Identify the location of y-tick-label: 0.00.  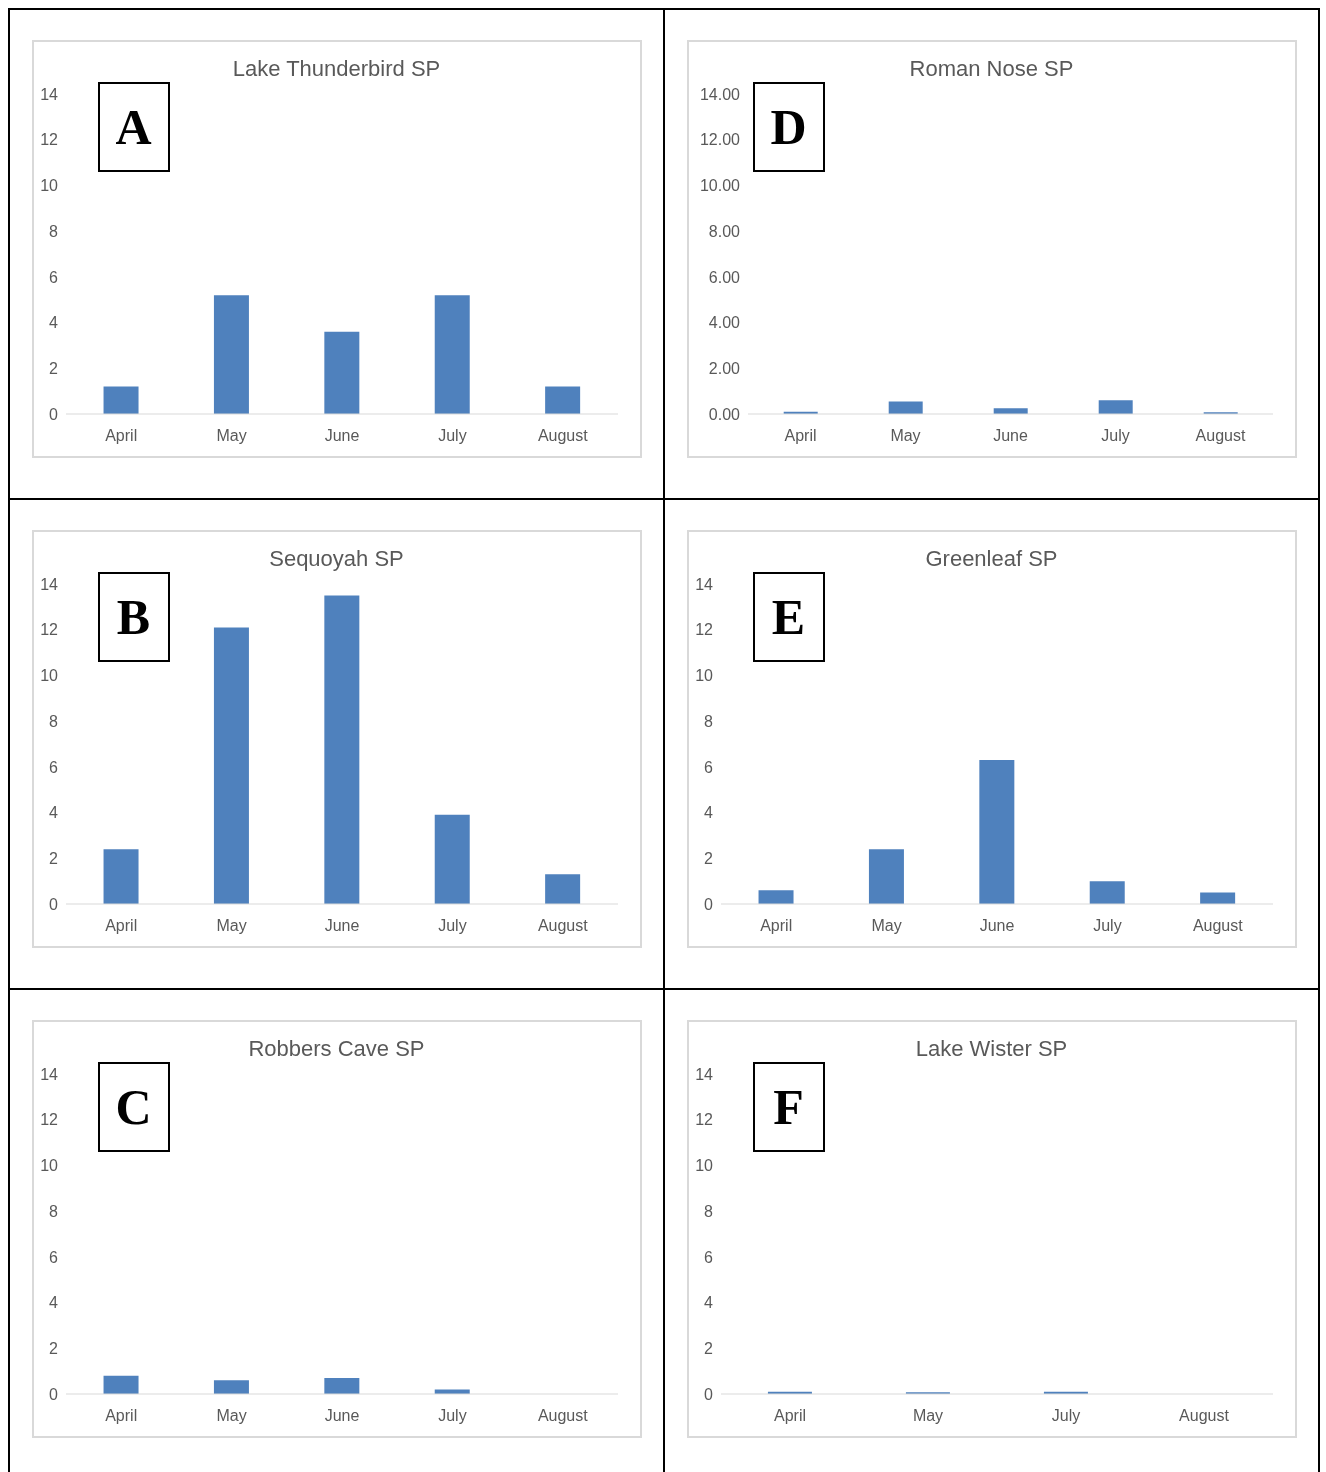
(724, 414).